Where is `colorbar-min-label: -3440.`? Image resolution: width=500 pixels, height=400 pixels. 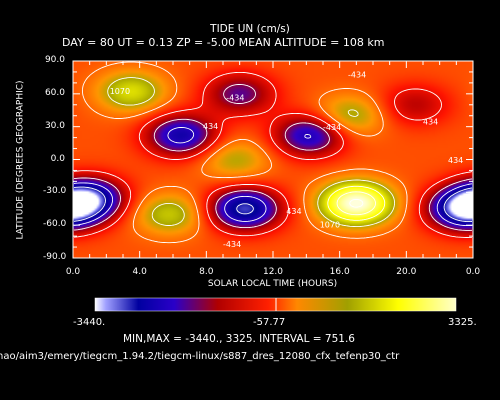
colorbar-min-label: -3440. is located at coordinates (89, 322).